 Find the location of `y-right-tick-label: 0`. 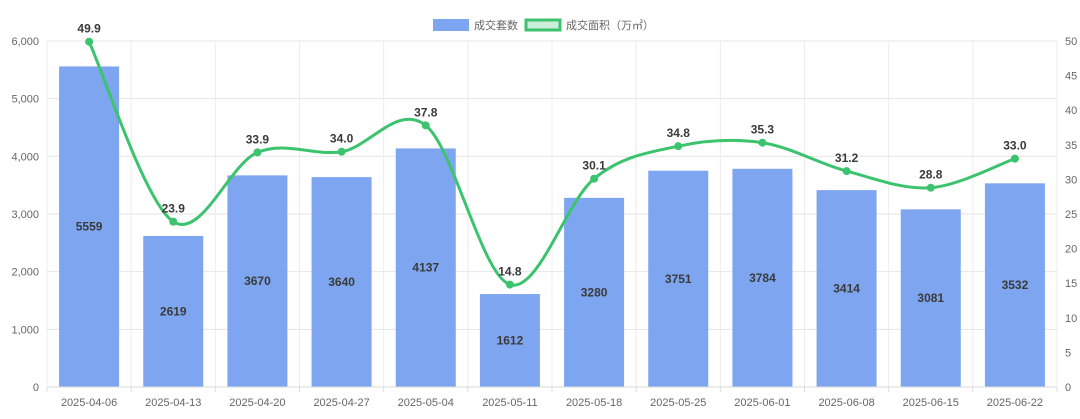

y-right-tick-label: 0 is located at coordinates (1068, 388).